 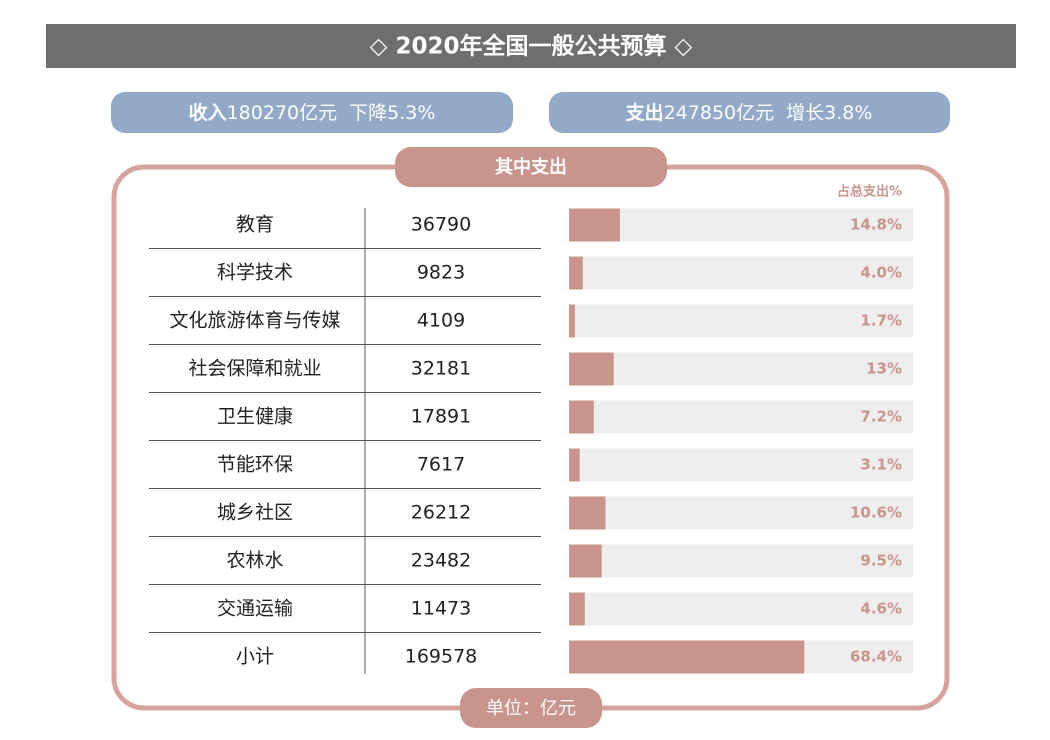 What do you see at coordinates (869, 192) in the screenshot?
I see `value-header: 占总支出%` at bounding box center [869, 192].